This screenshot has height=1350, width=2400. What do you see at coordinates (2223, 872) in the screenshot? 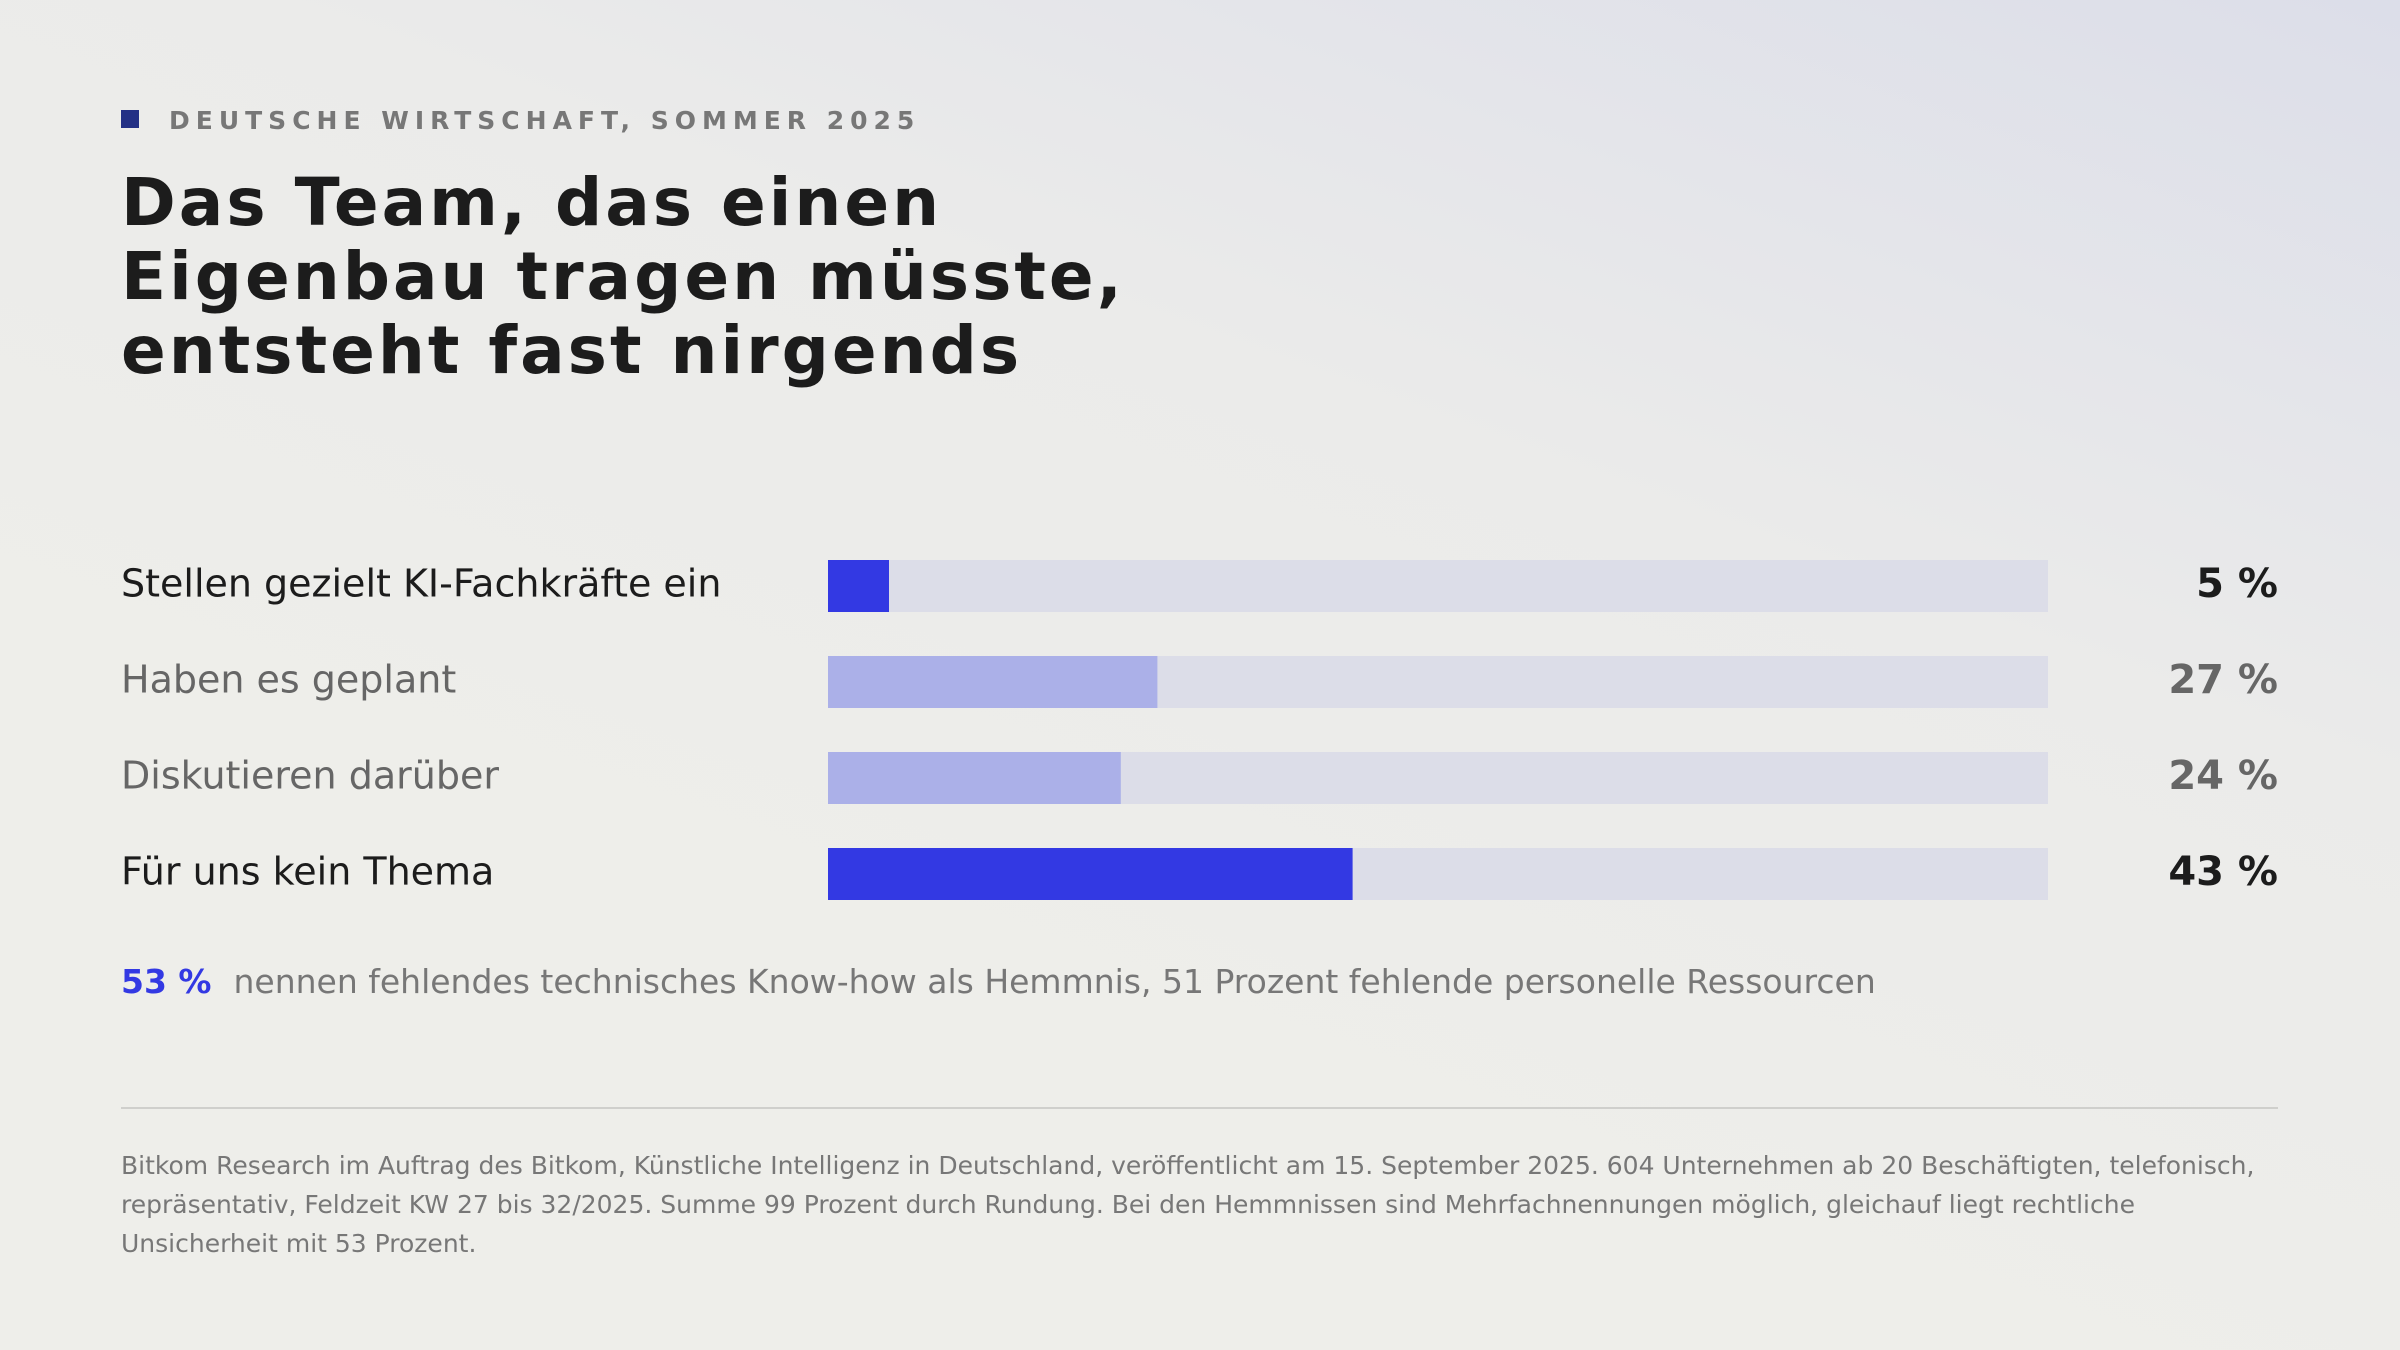
I see `value-label: 43 %` at bounding box center [2223, 872].